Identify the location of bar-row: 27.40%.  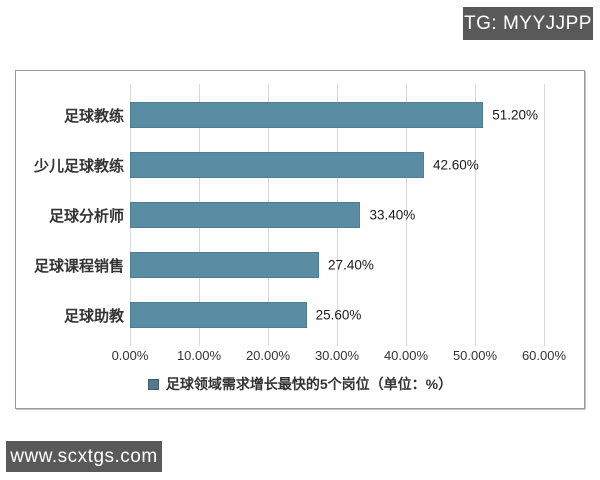
(337, 265).